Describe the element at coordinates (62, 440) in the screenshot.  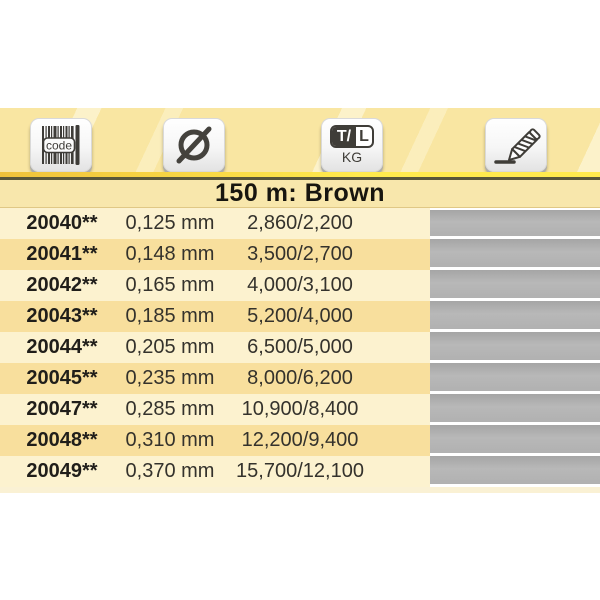
I see `product-code: 20048**` at that location.